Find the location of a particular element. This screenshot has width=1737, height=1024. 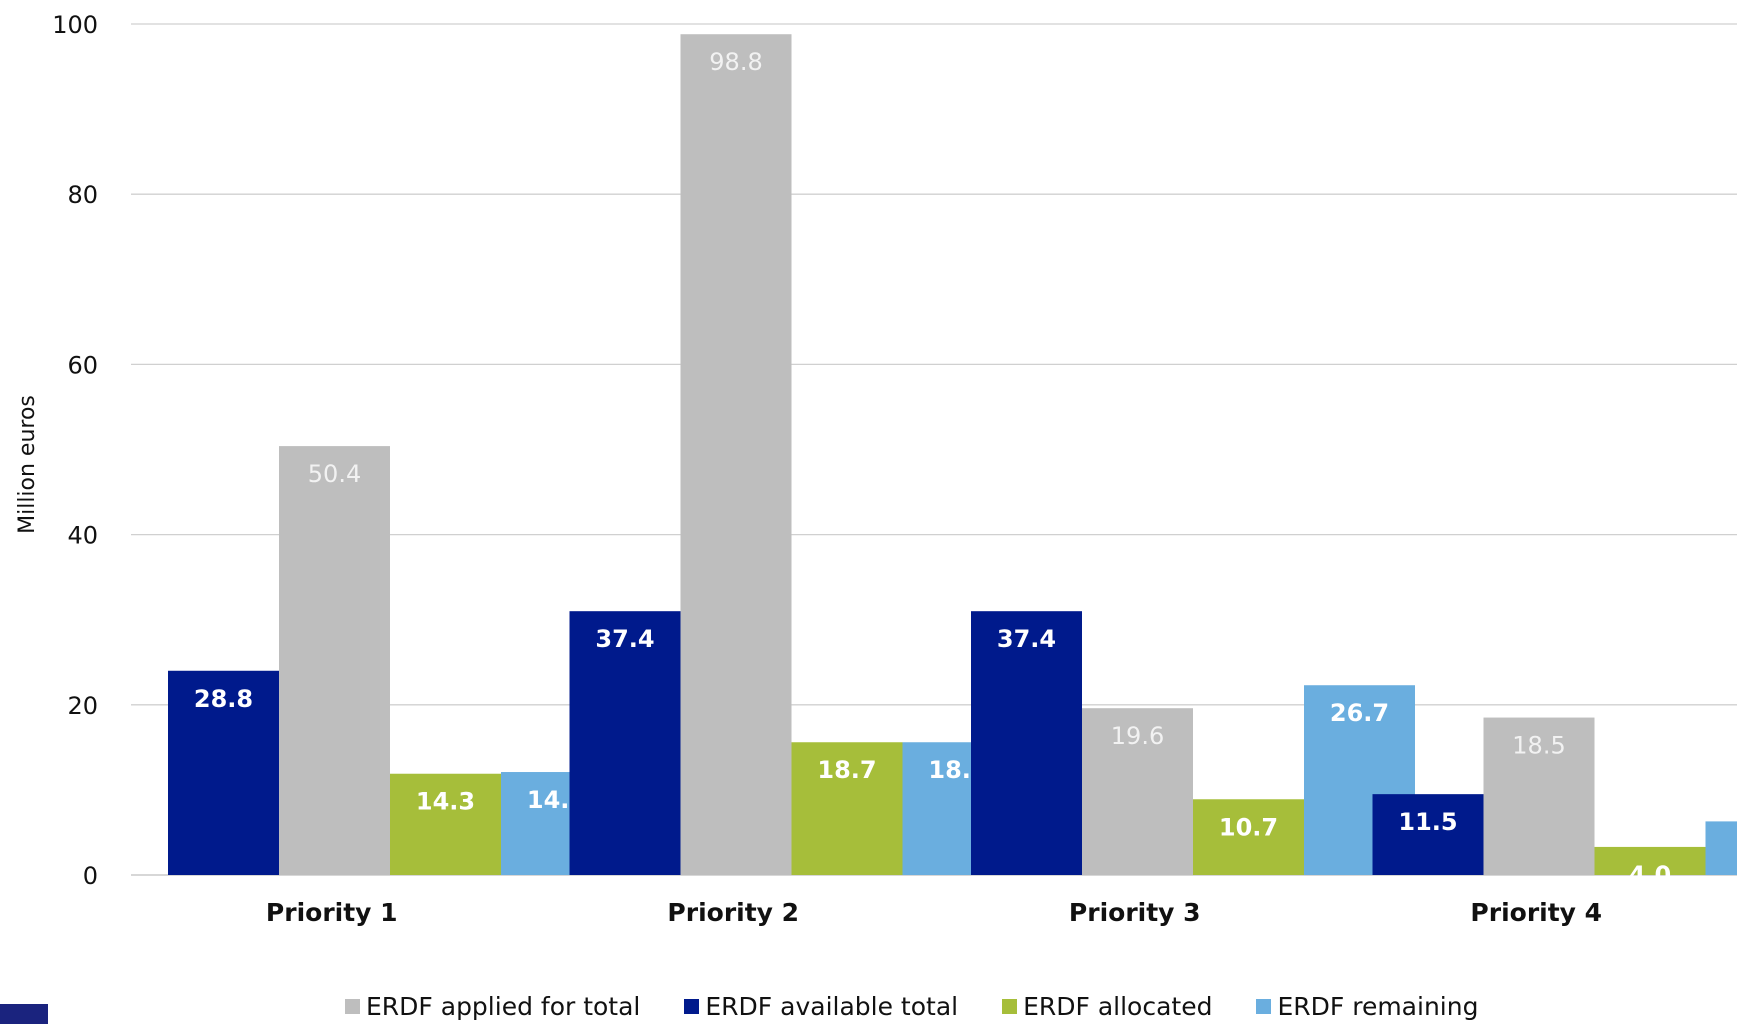

x-category-label: Priority 2 is located at coordinates (733, 912).